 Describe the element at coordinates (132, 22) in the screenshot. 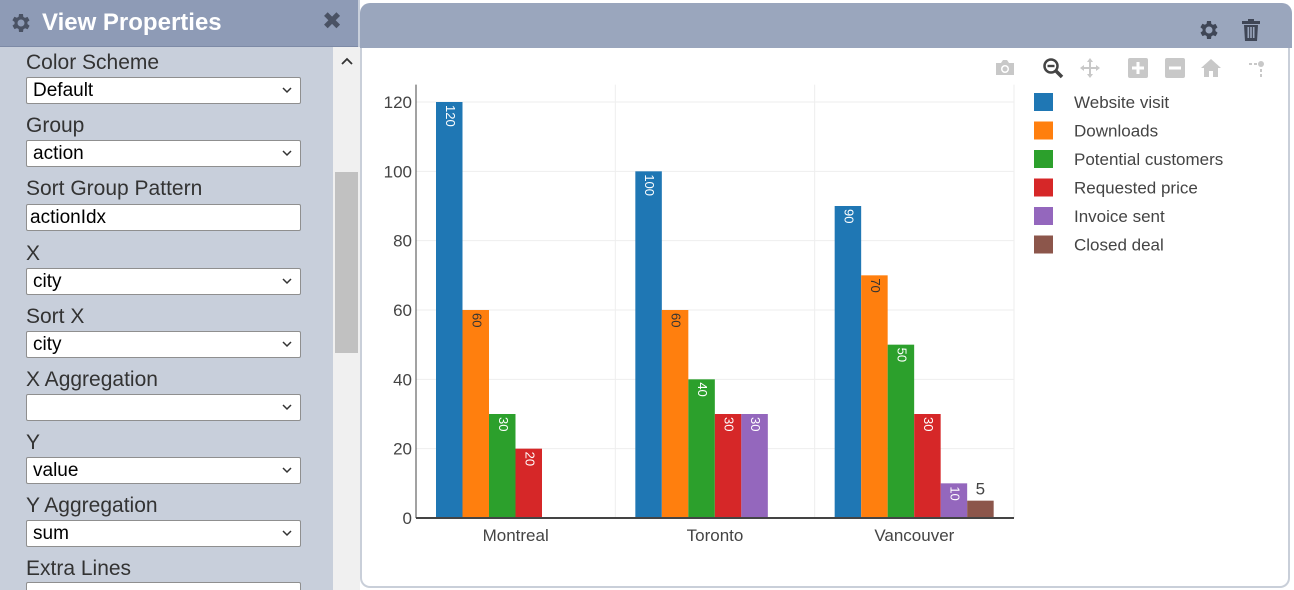

I see `panel-title: View Properties` at that location.